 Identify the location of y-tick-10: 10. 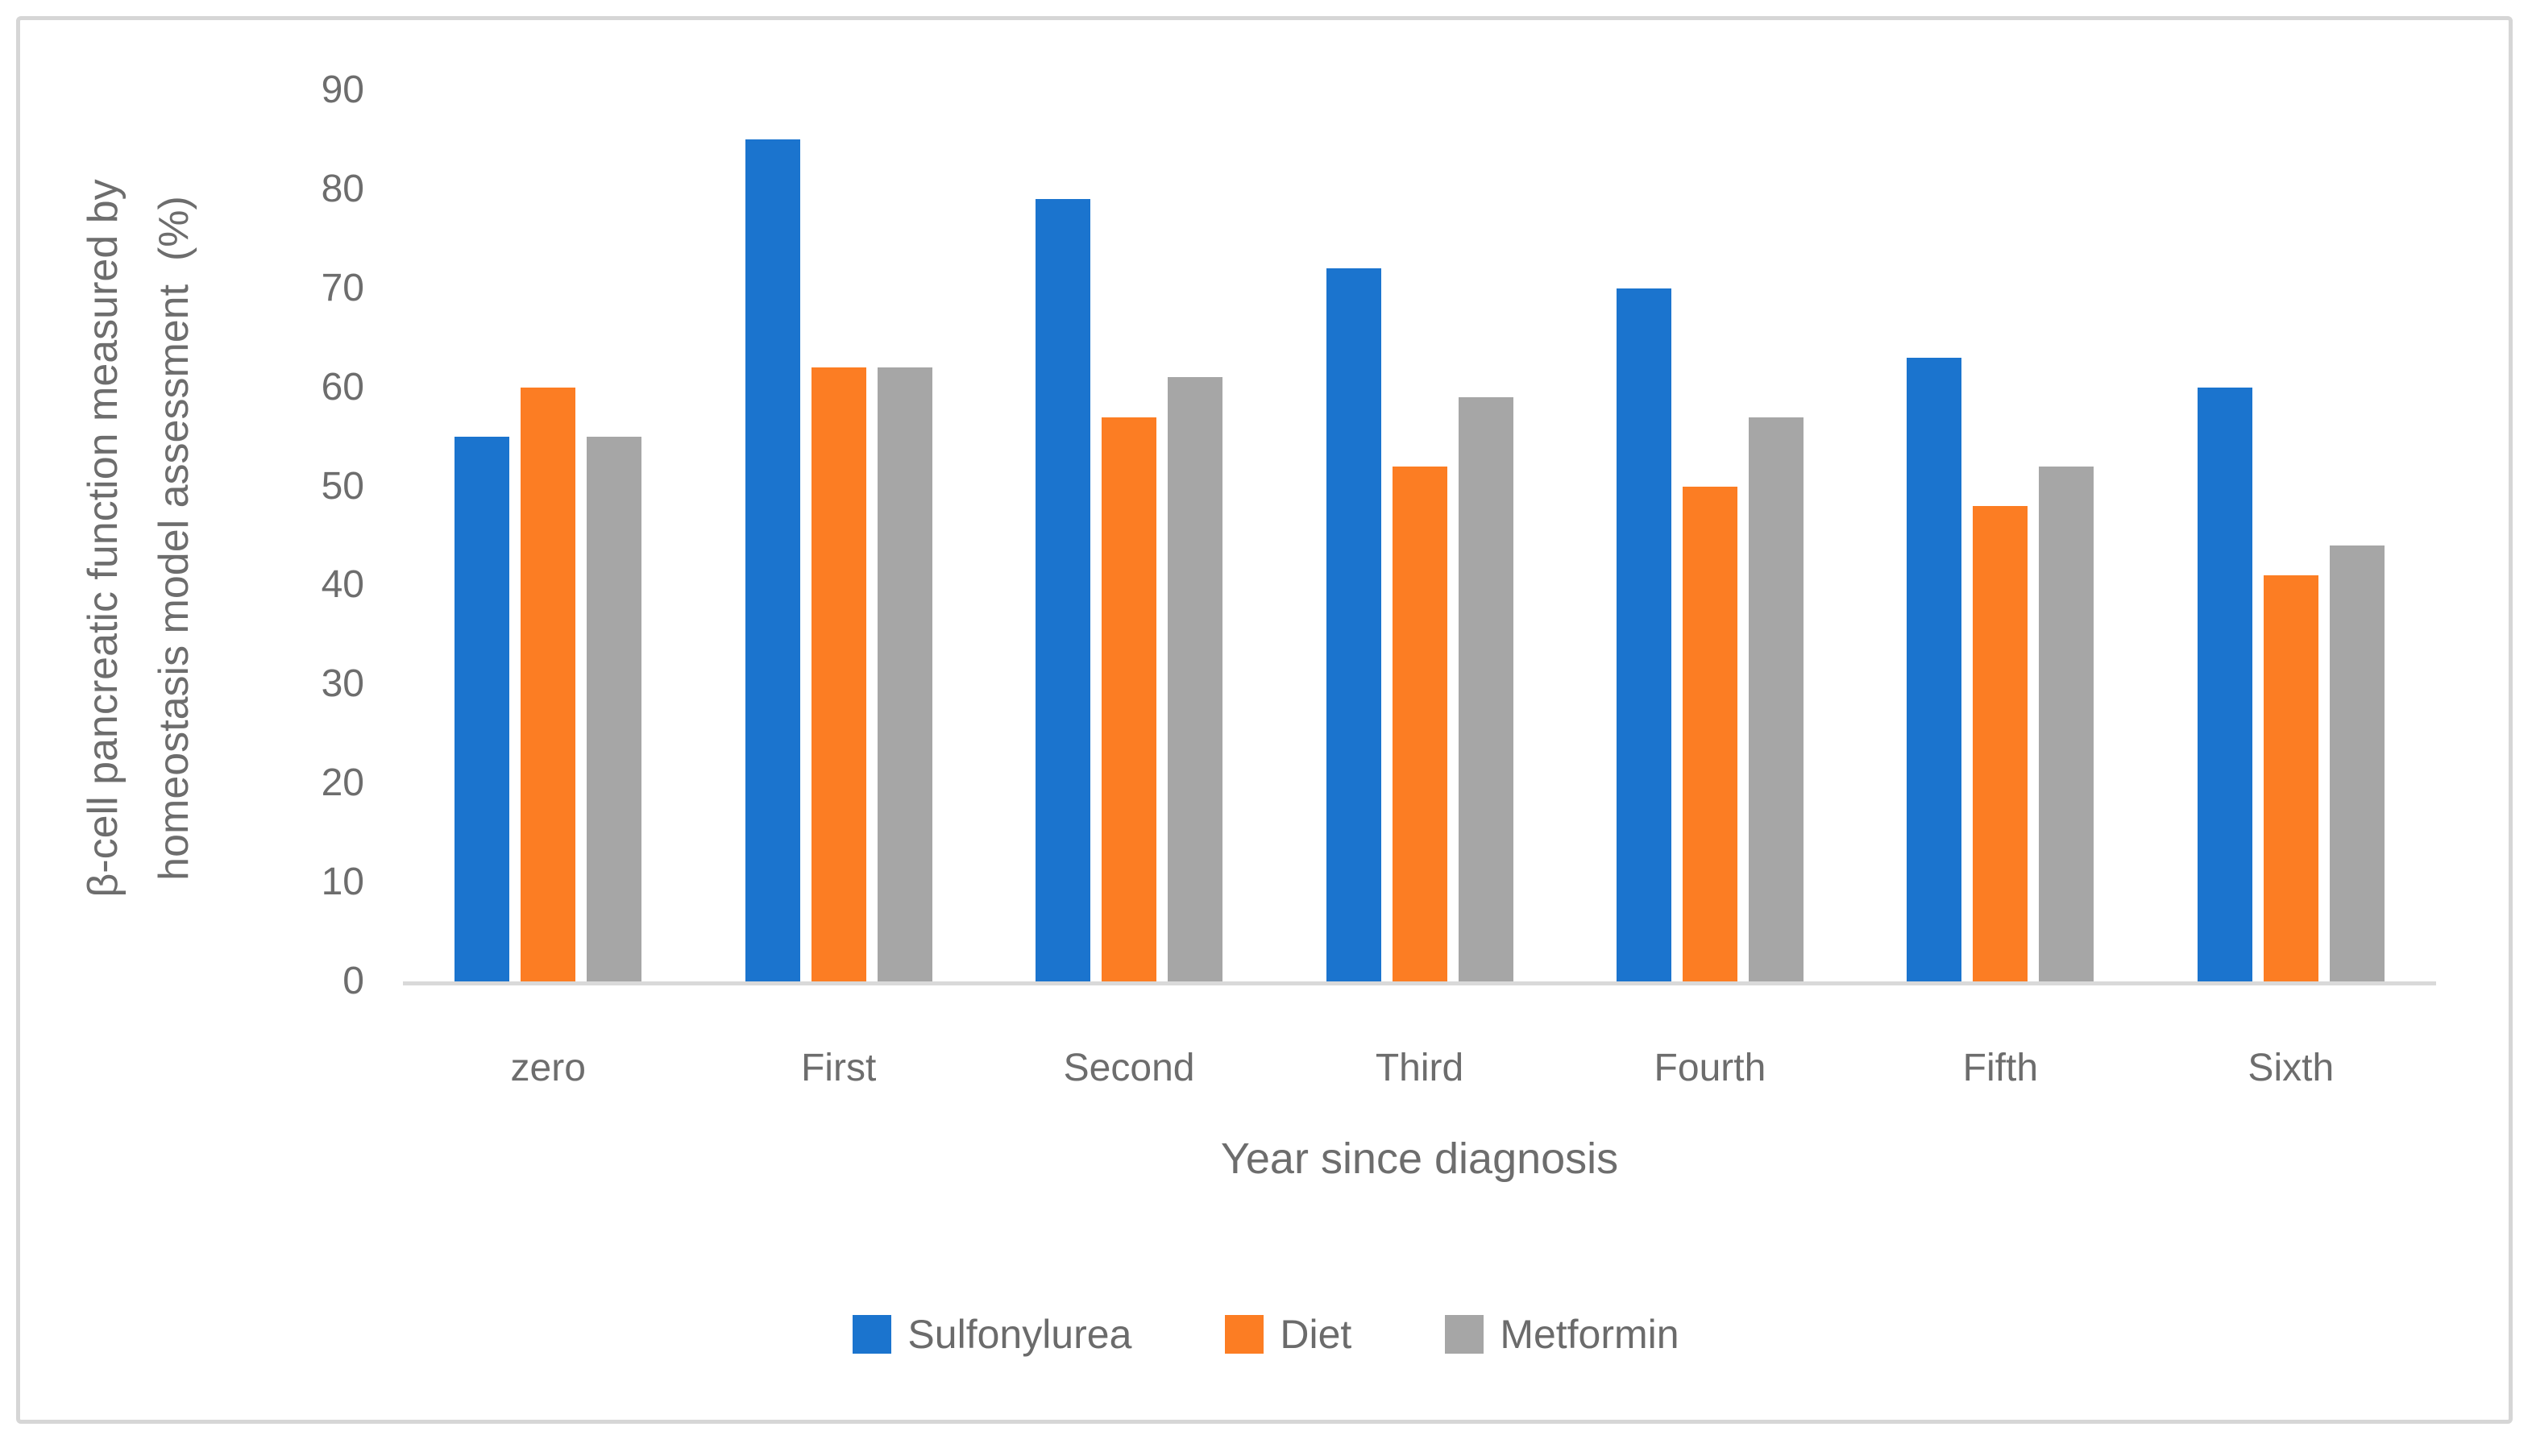
(342, 882).